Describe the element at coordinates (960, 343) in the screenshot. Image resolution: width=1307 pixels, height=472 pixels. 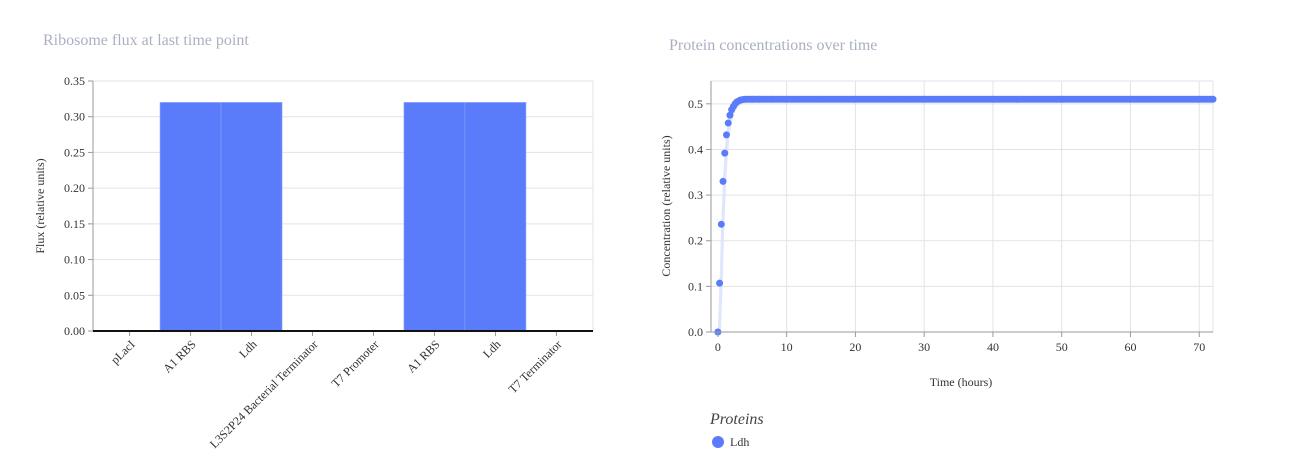
I see `scatter-chart-x-ticks: 0 10 20 30 40 50 60 70` at that location.